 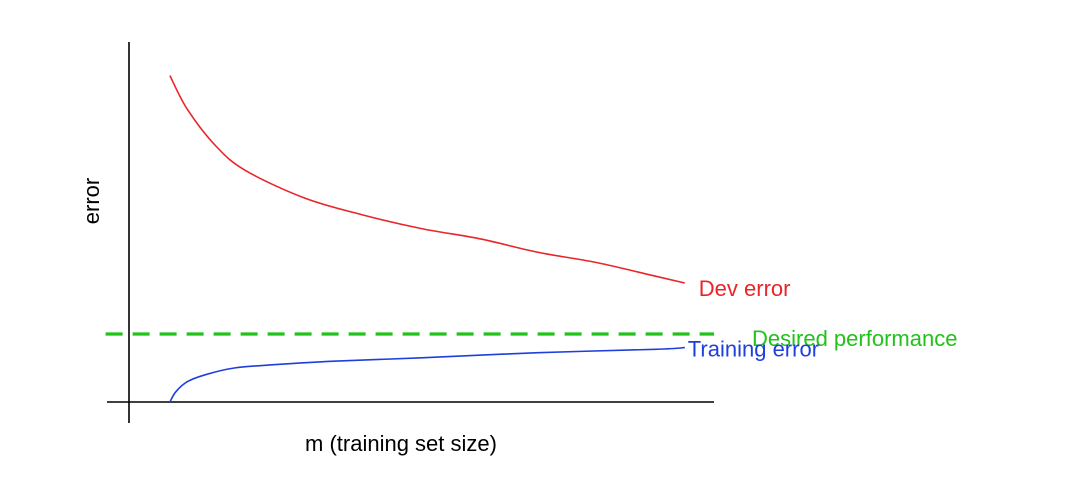 I want to click on y-axis-label: error, so click(x=91, y=201).